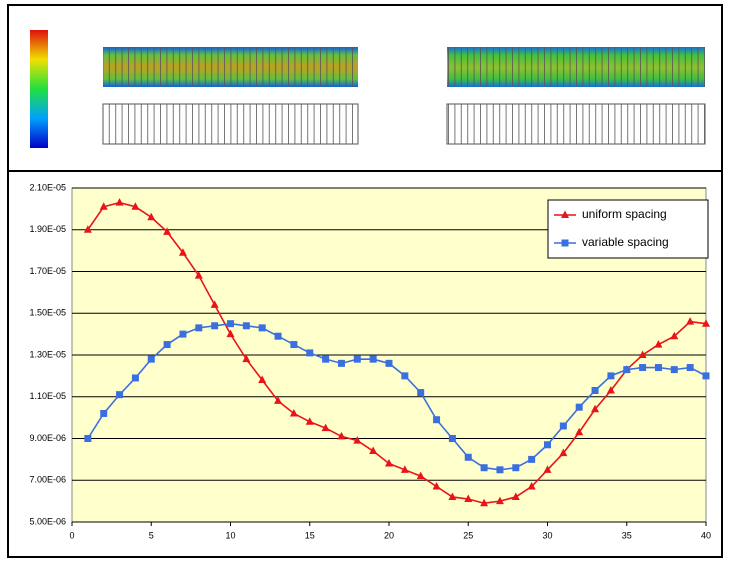 The width and height of the screenshot is (731, 564). What do you see at coordinates (47, 271) in the screenshot?
I see `y-tick-label: 1.70E-05` at bounding box center [47, 271].